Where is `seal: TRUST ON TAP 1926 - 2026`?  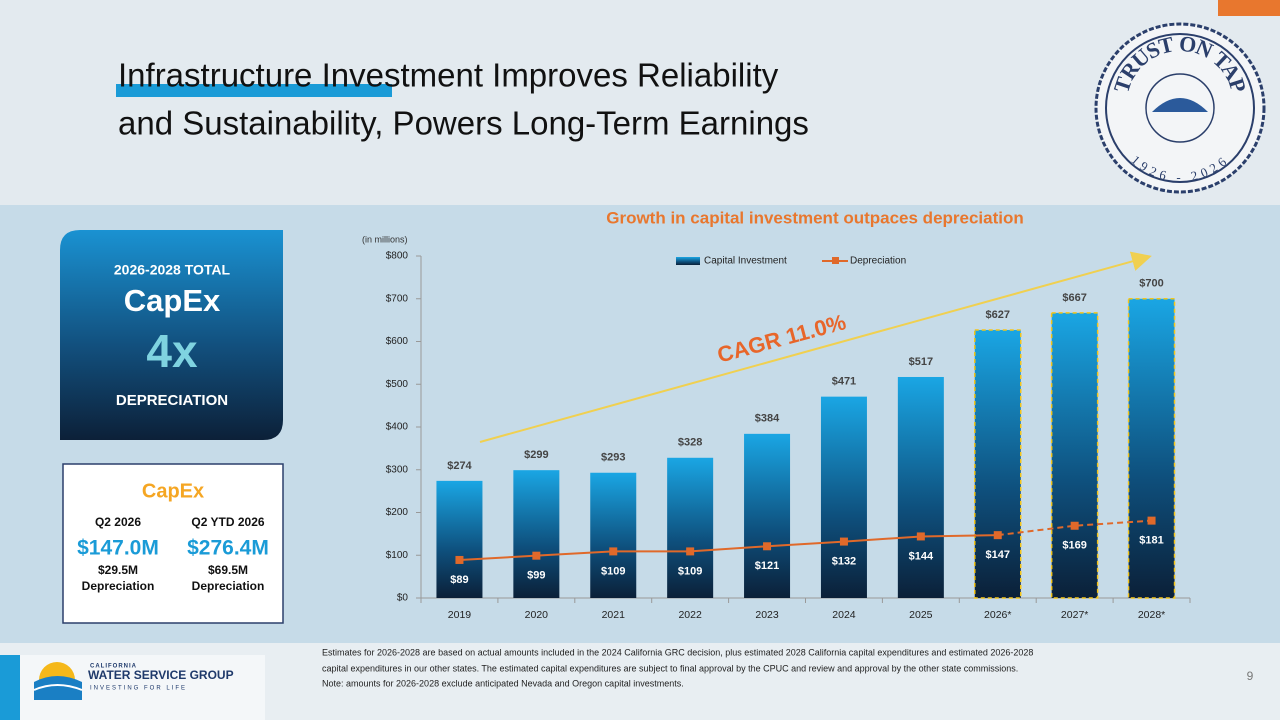 seal: TRUST ON TAP 1926 - 2026 is located at coordinates (1180, 108).